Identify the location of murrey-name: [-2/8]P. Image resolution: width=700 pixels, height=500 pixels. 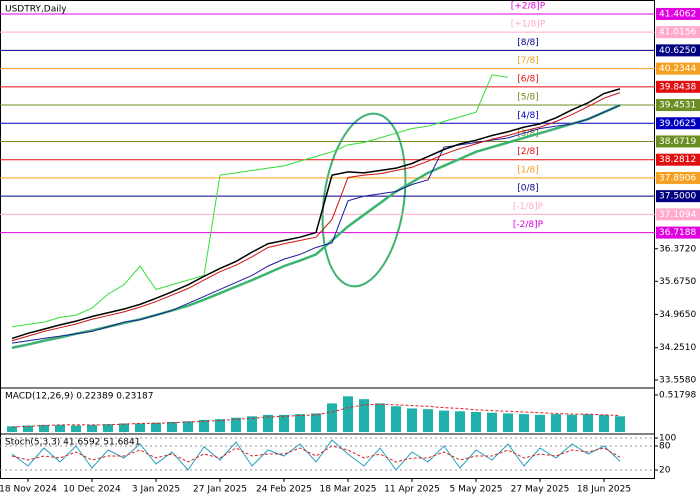
(528, 225).